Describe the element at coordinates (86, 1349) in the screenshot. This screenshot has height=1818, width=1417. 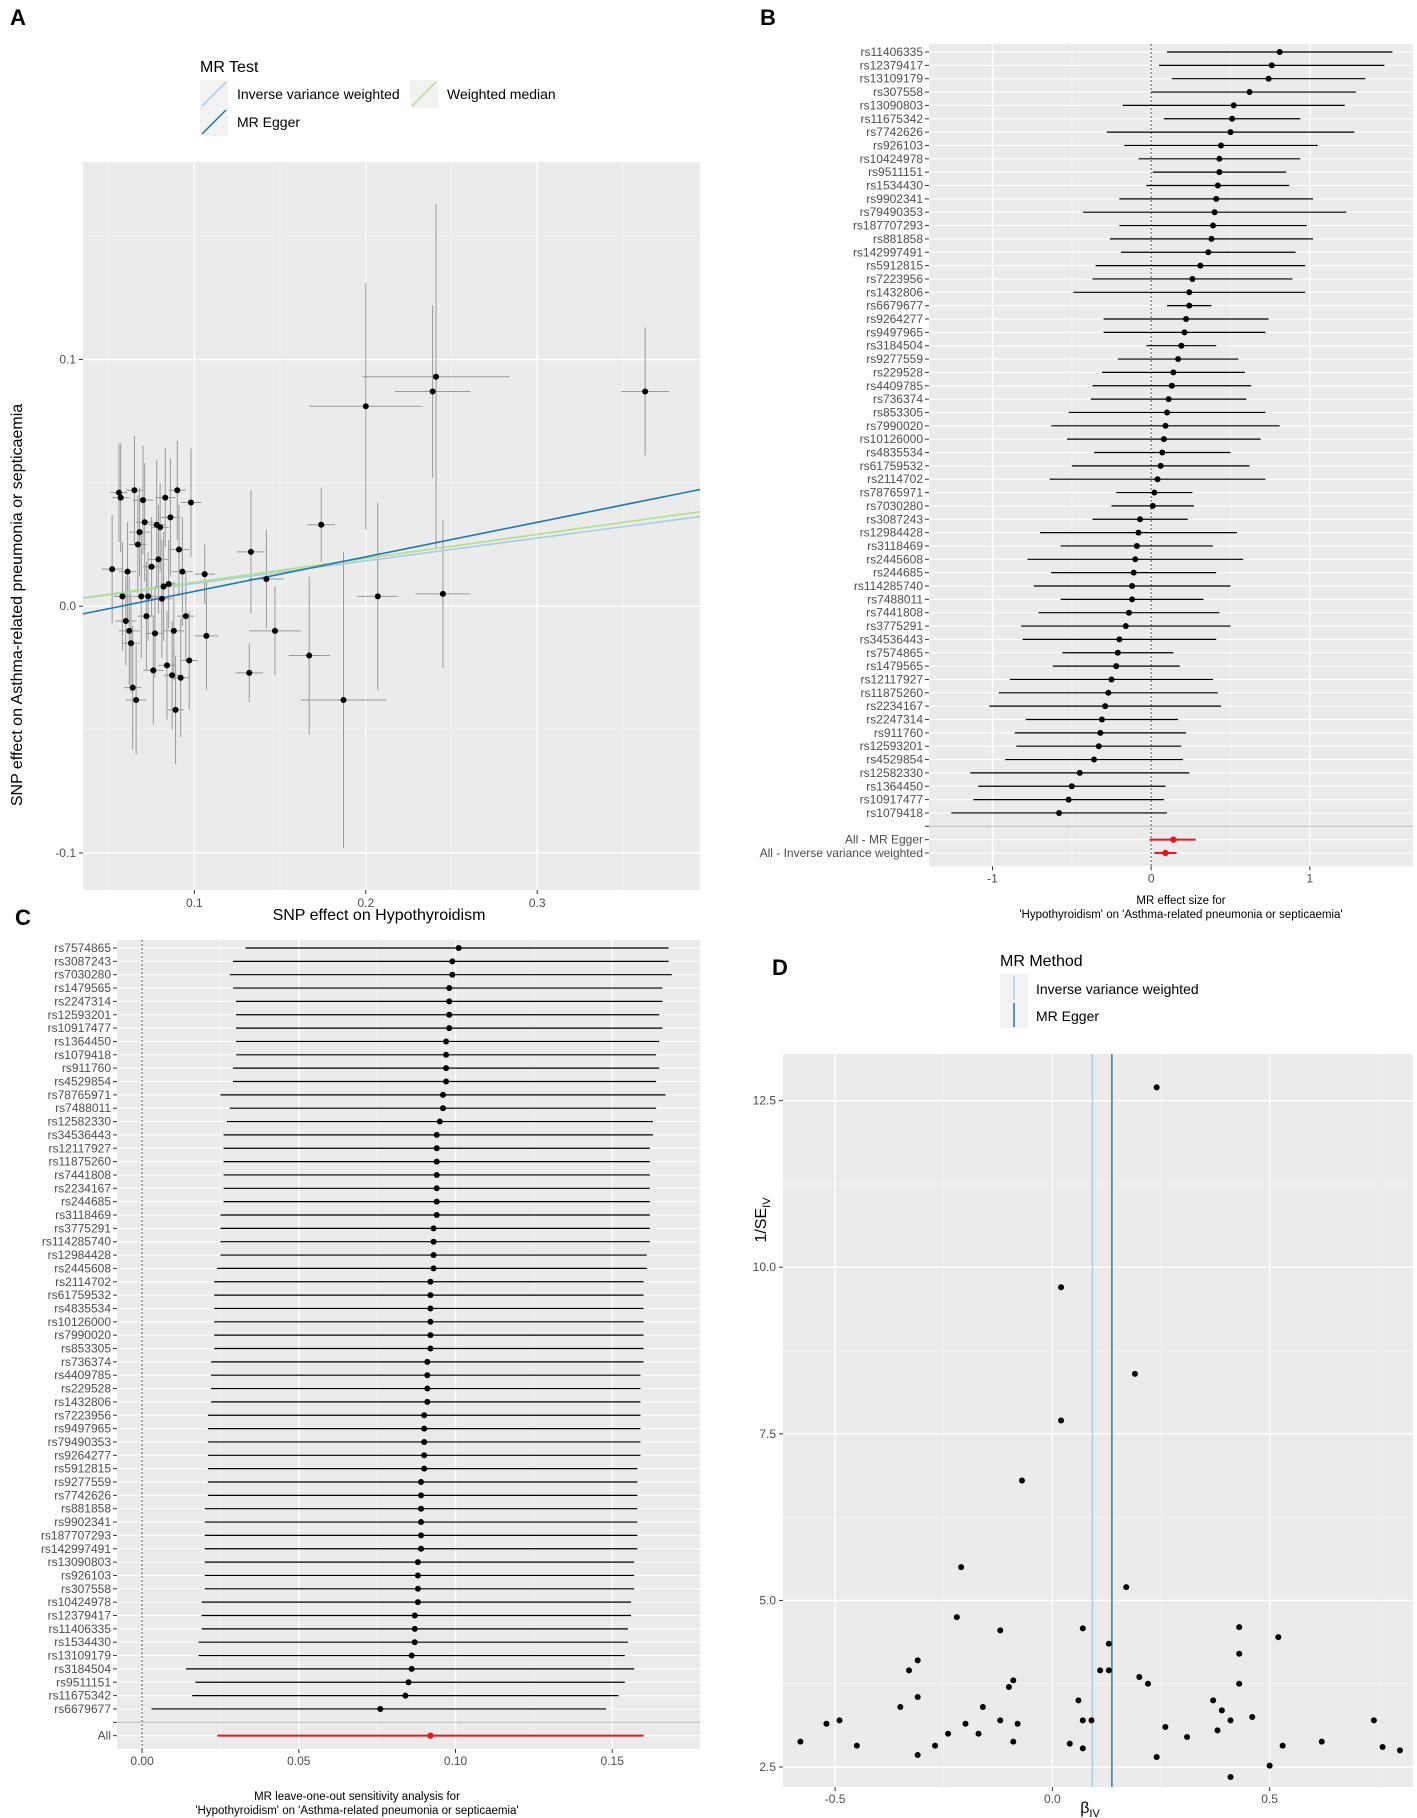
I see `snp-label: rs853305` at that location.